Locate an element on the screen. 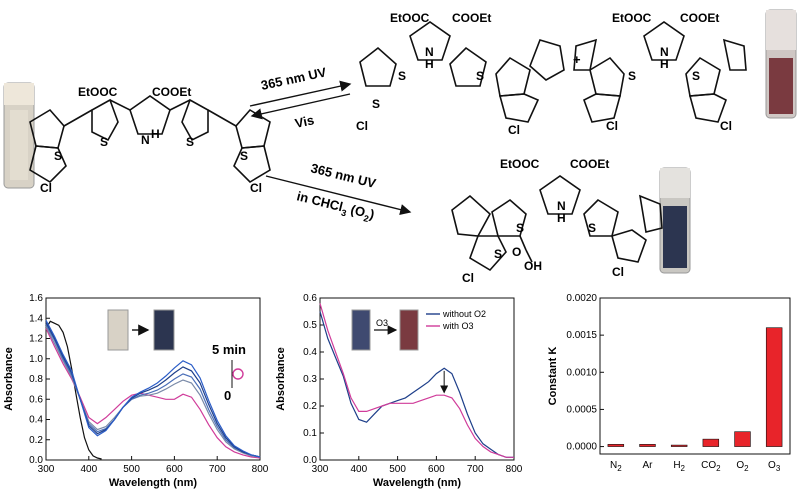 Image resolution: width=800 pixels, height=498 pixels. y-tick-label: 0.0020 is located at coordinates (581, 298).